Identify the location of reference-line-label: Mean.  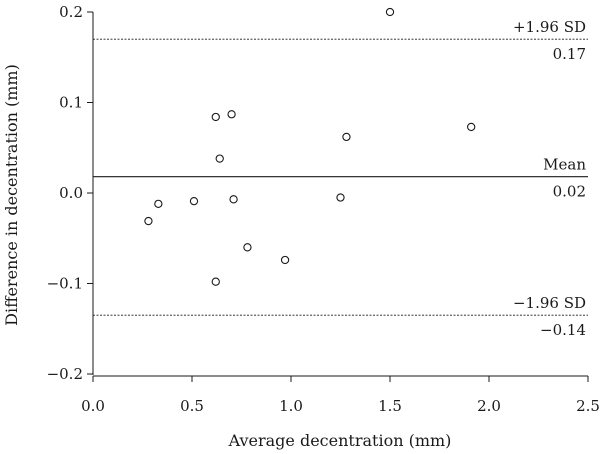
(564, 165).